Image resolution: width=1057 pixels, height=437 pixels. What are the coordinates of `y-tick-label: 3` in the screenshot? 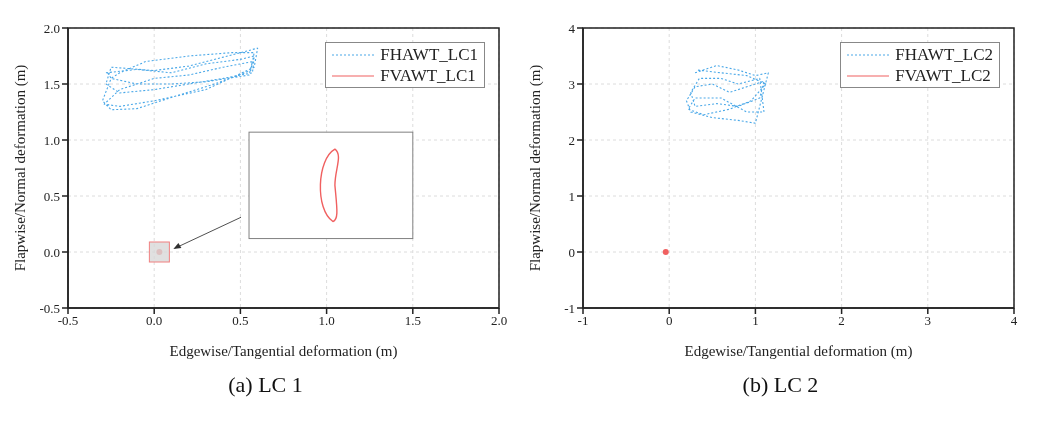 It's located at (571, 84).